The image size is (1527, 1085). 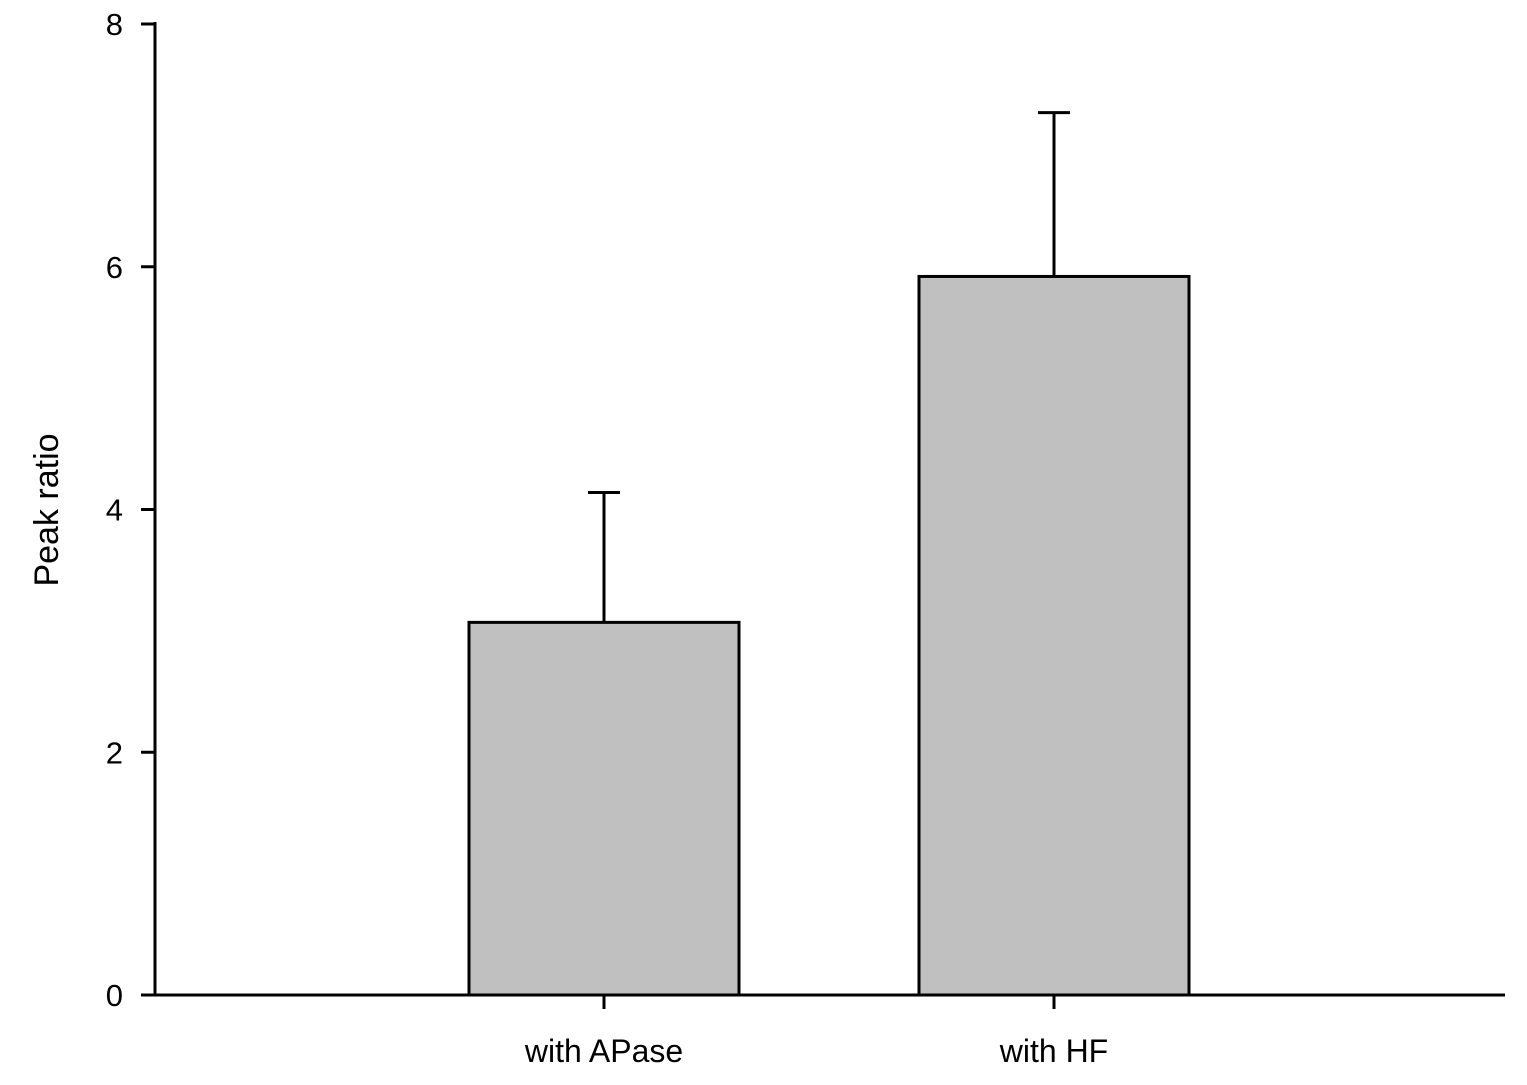 What do you see at coordinates (603, 1051) in the screenshot?
I see `x-category-label: with APase` at bounding box center [603, 1051].